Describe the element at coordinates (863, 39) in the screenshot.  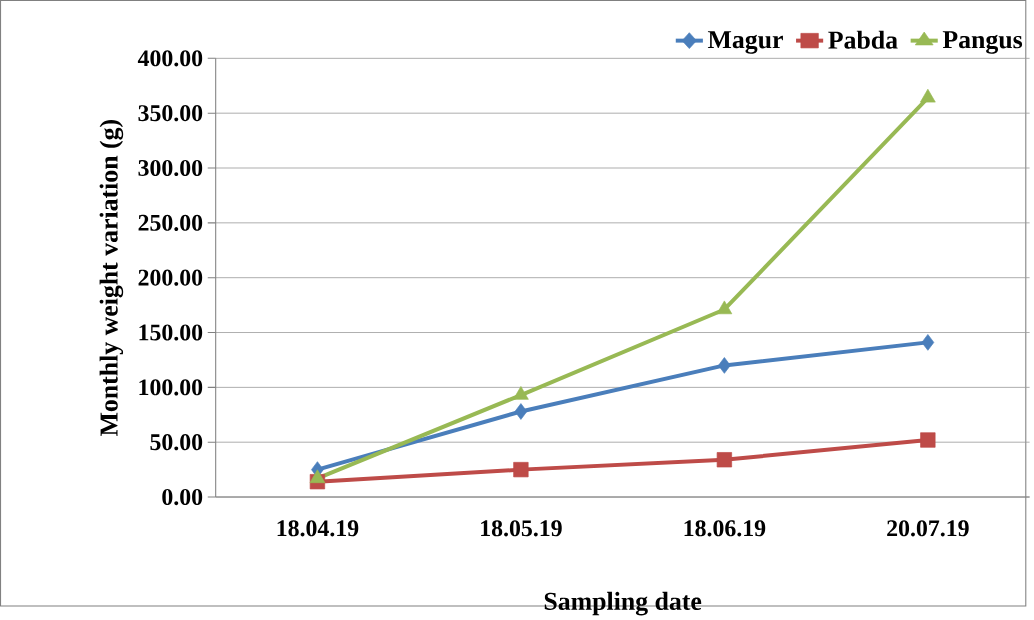
I see `legend-label: Pabda` at that location.